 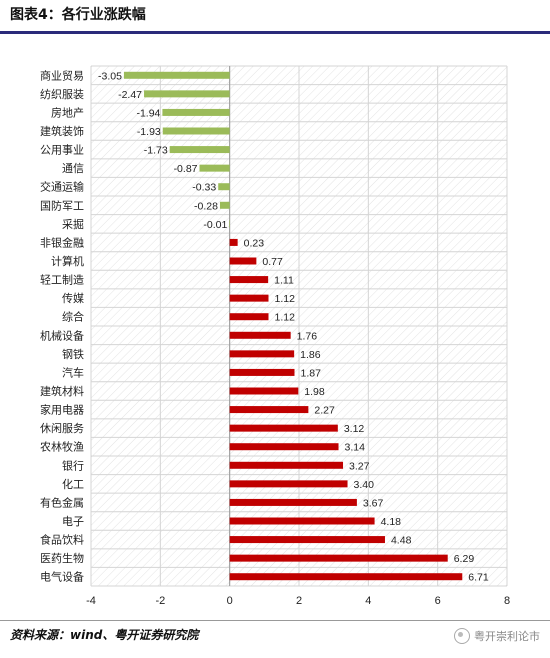 What do you see at coordinates (359, 466) in the screenshot?
I see `data-label: 3.27` at bounding box center [359, 466].